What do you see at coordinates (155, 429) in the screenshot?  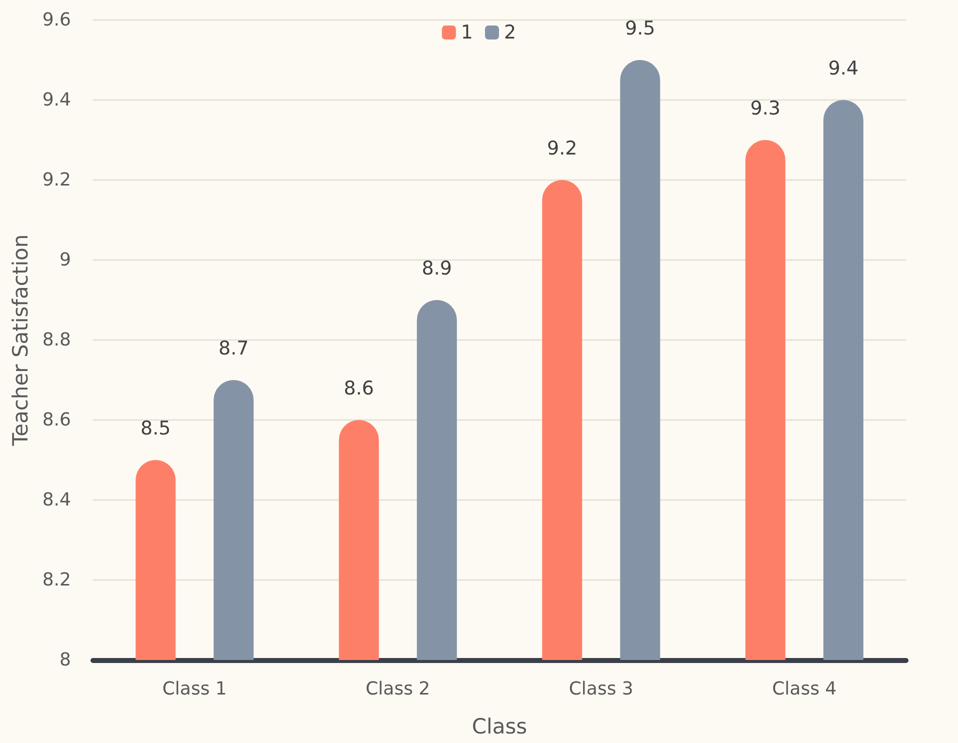 I see `data-label: 8.5` at bounding box center [155, 429].